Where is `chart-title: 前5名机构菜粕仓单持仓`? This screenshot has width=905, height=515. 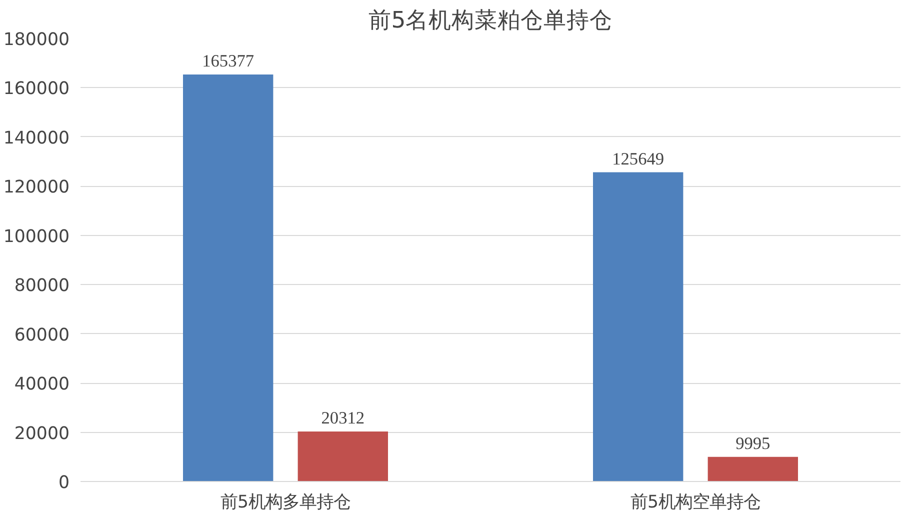 chart-title: 前5名机构菜粕仓单持仓 is located at coordinates (490, 21).